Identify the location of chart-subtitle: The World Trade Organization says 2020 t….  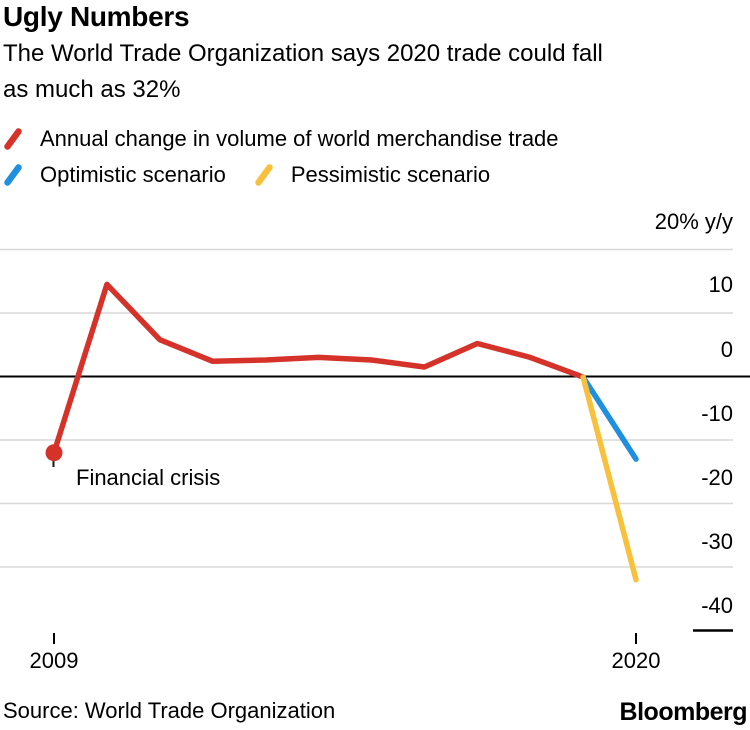
(303, 72).